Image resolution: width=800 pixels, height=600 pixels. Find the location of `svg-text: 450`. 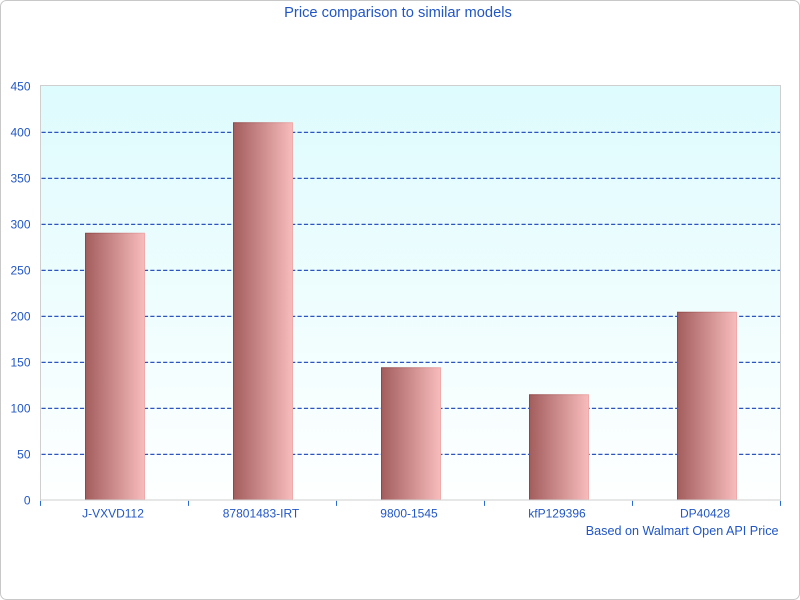

svg-text: 450 is located at coordinates (20, 86).